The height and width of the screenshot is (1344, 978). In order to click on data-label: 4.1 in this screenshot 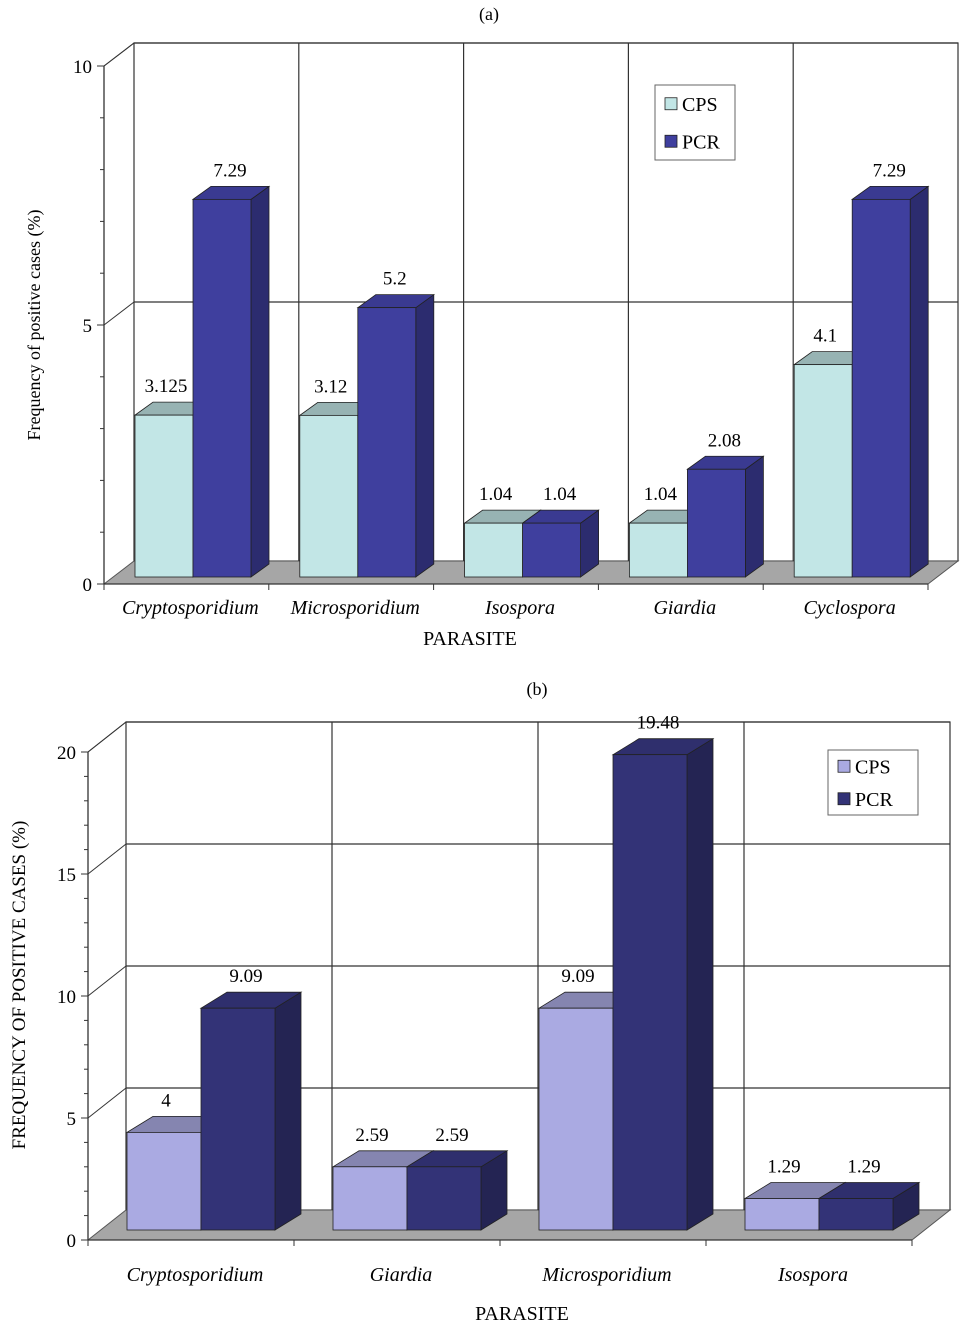, I will do `click(825, 336)`.